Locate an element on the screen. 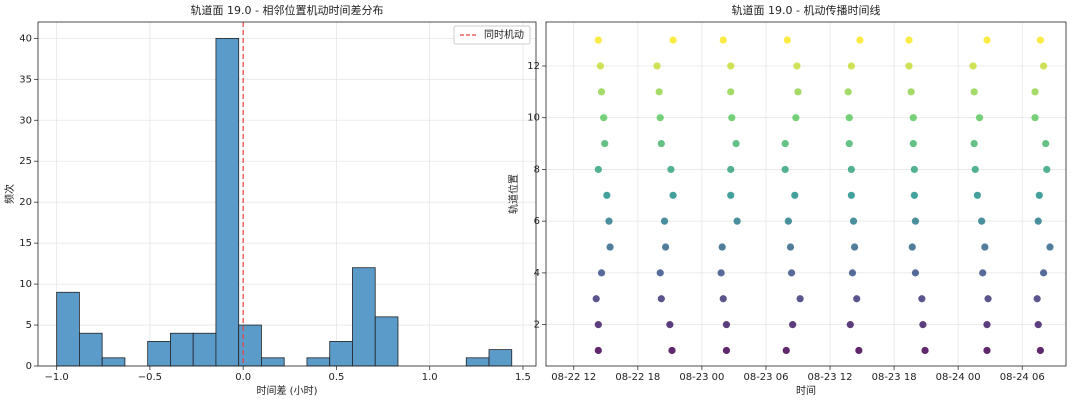 This screenshot has height=400, width=1080. y-tick-label: 40 is located at coordinates (25, 38).